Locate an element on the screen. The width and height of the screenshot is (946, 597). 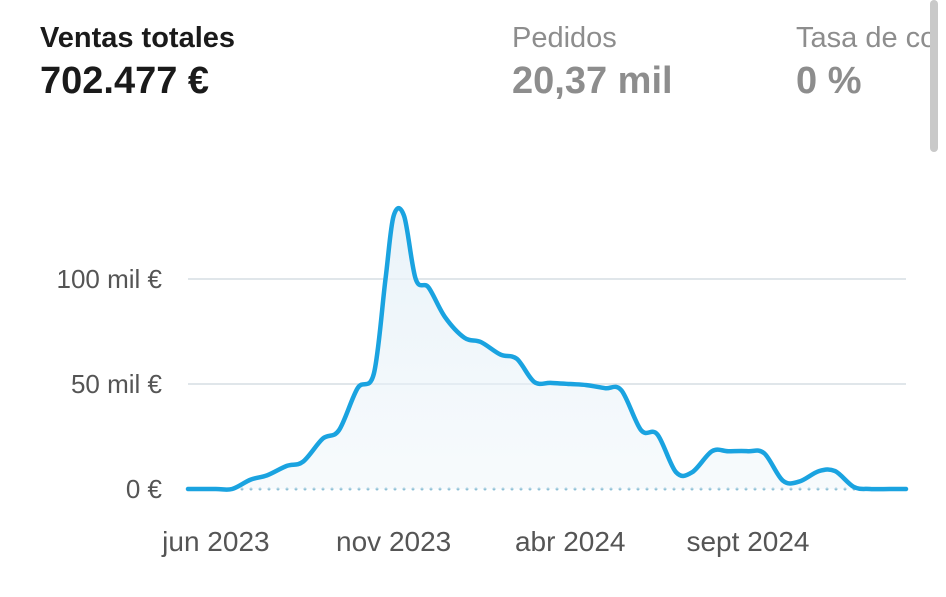
x-tick-label: jun 2023 is located at coordinates (215, 541).